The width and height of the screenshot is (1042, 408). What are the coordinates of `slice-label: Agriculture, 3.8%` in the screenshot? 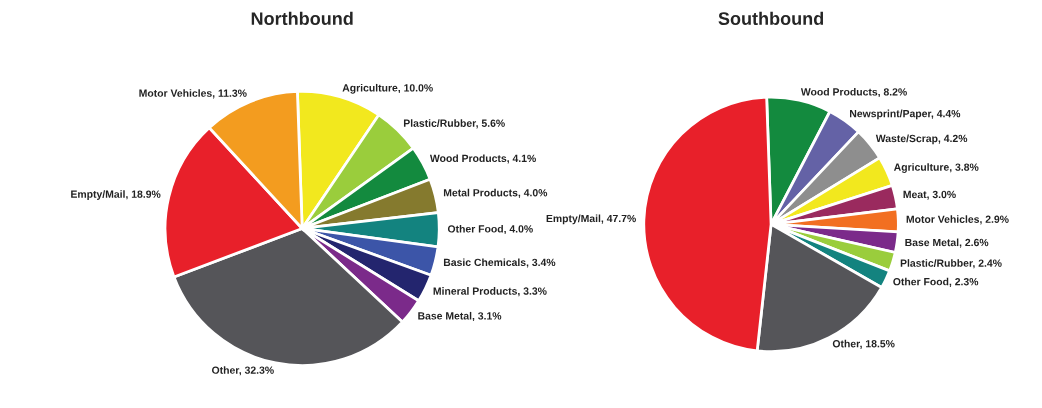 It's located at (936, 168).